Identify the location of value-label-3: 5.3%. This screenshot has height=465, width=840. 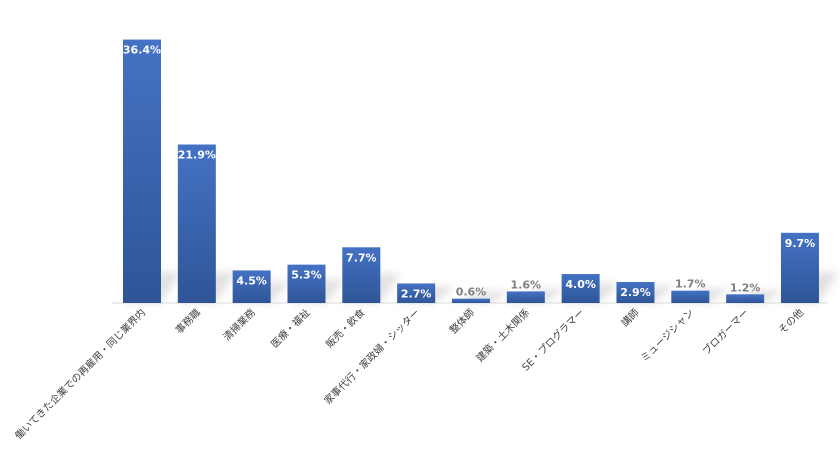
(306, 275).